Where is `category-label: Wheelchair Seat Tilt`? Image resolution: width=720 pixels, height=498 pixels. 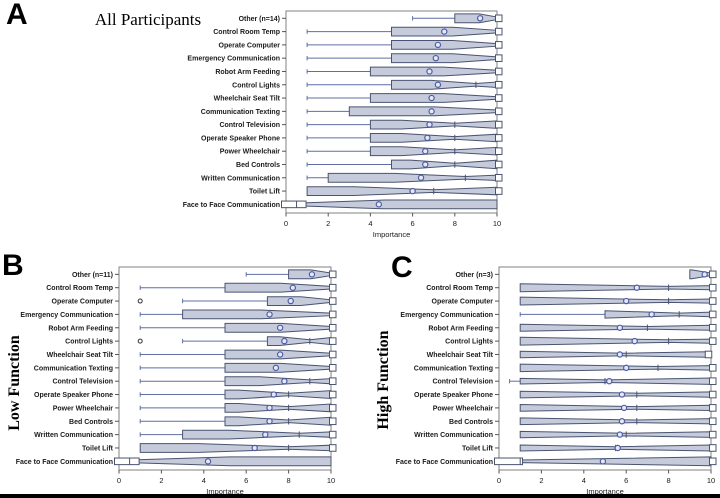 category-label: Wheelchair Seat Tilt is located at coordinates (247, 99).